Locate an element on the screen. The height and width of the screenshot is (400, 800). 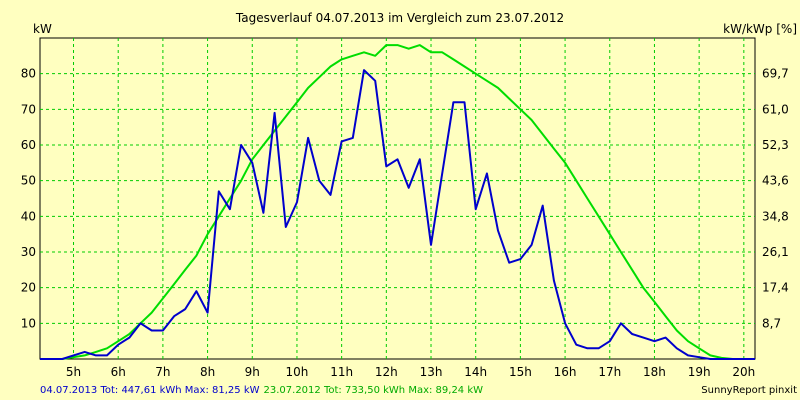
y-tick-label-right: 26,1 is located at coordinates (775, 252).